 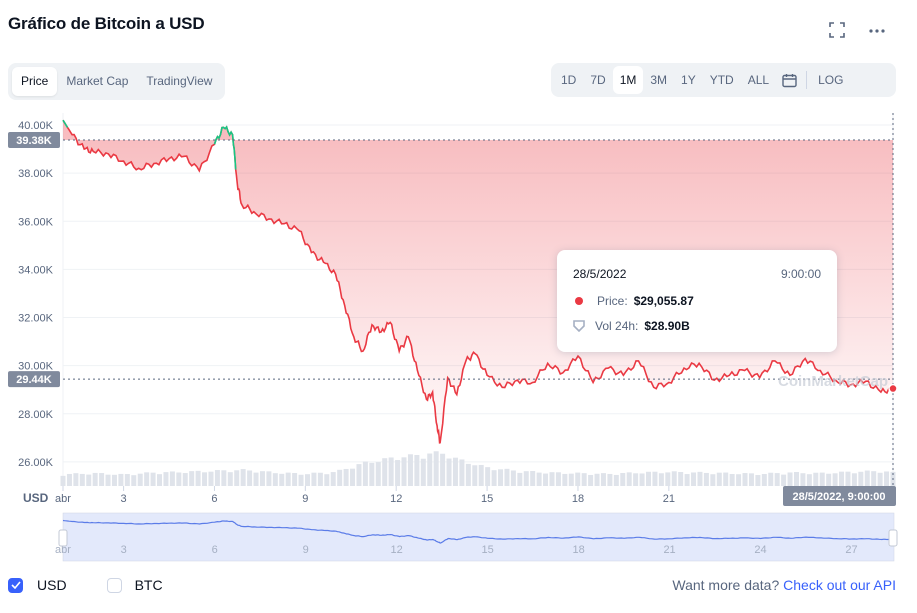 I want to click on range-1y: 1Y, so click(x=688, y=80).